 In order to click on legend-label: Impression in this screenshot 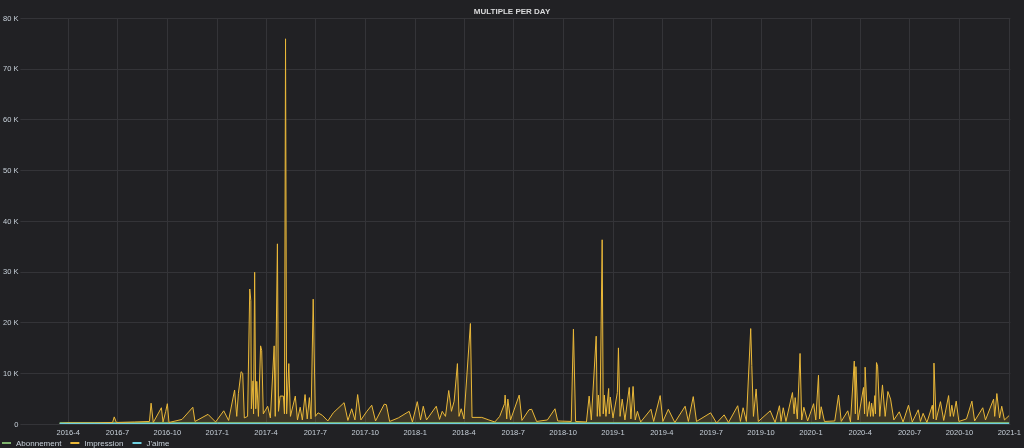, I will do `click(104, 443)`.